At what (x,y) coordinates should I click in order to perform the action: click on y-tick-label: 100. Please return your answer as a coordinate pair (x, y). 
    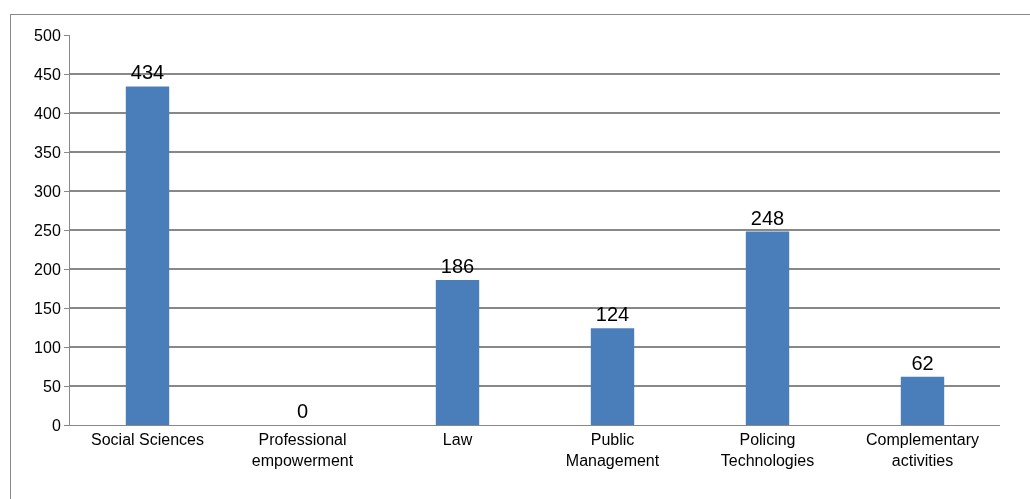
    Looking at the image, I should click on (47, 347).